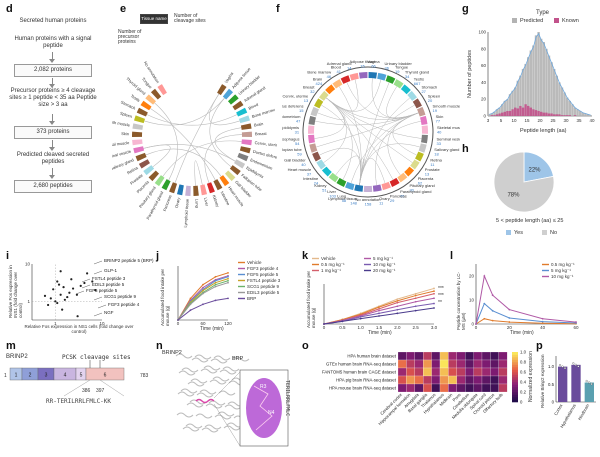 The width and height of the screenshot is (600, 457). What do you see at coordinates (402, 102) in the screenshot?
I see `circos-link` at bounding box center [402, 102].